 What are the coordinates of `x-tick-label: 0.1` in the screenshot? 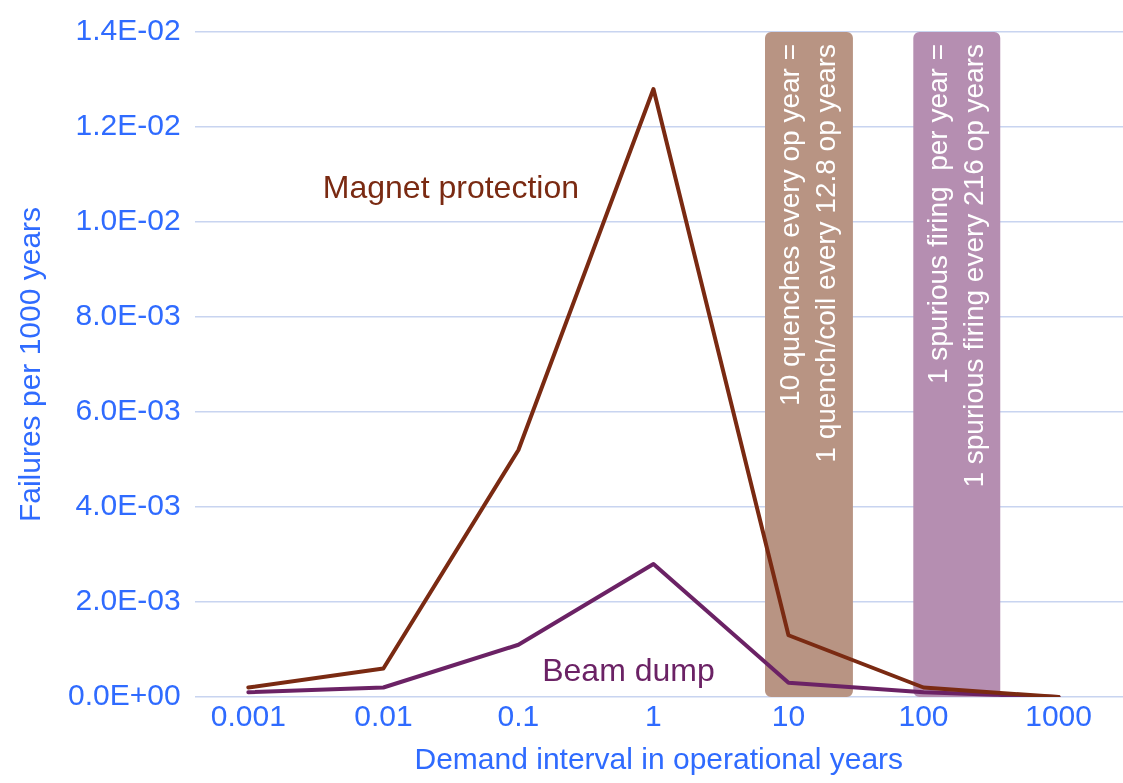 It's located at (518, 716).